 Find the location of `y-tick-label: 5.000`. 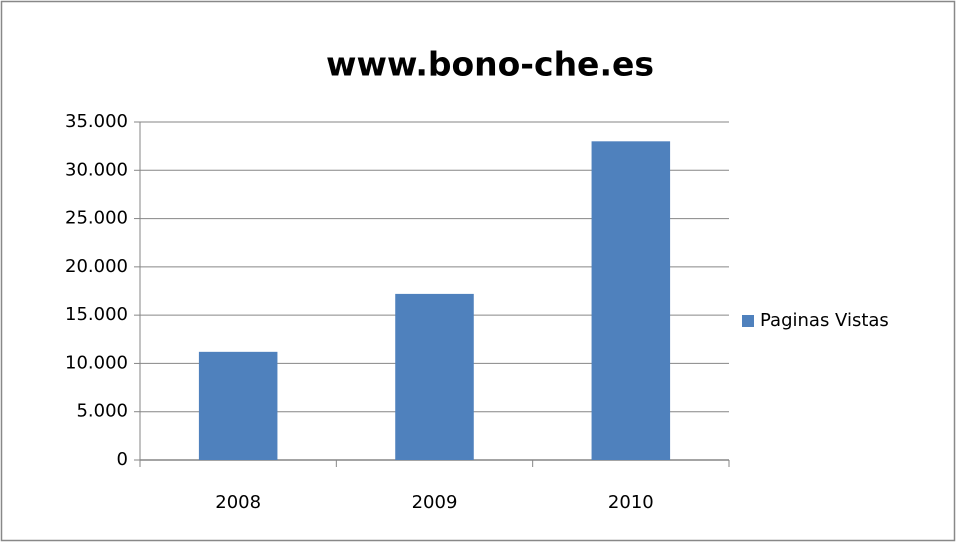

y-tick-label: 5.000 is located at coordinates (102, 411).